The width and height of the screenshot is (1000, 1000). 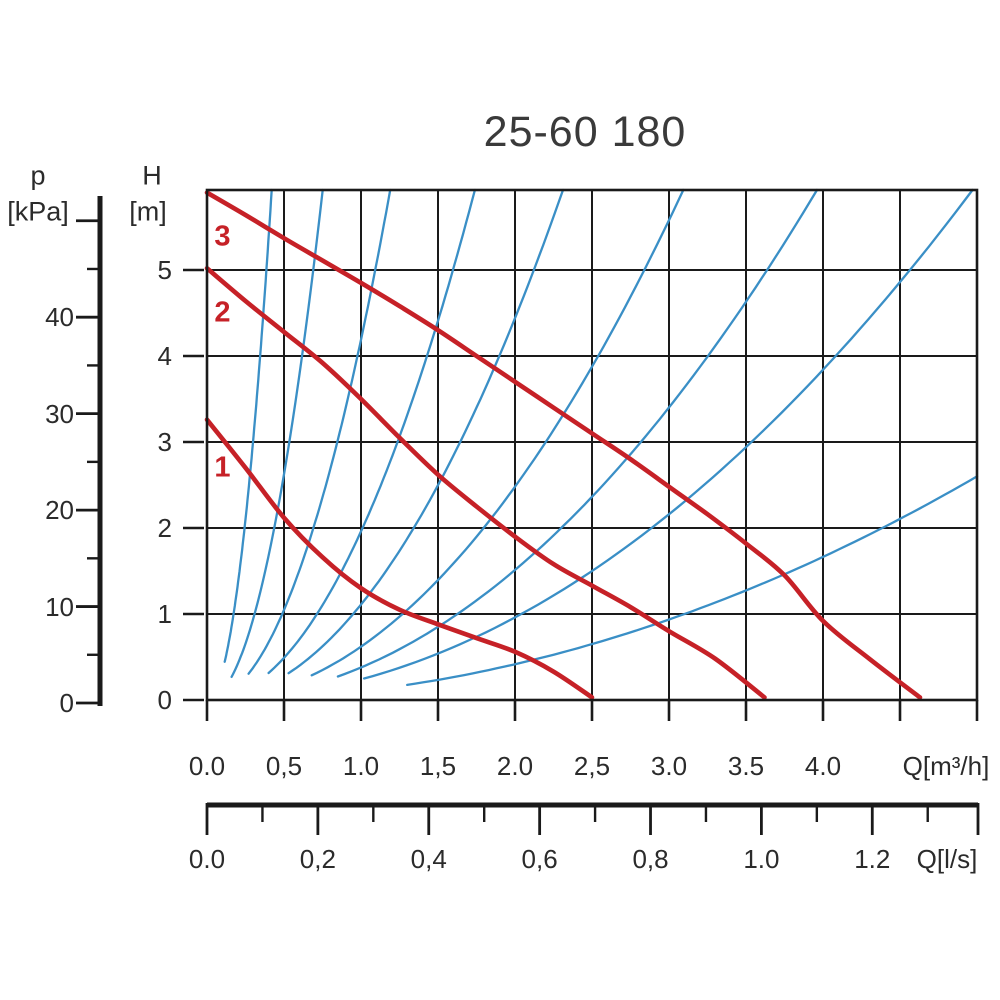 What do you see at coordinates (222, 312) in the screenshot?
I see `pump-curve-label-2: 2` at bounding box center [222, 312].